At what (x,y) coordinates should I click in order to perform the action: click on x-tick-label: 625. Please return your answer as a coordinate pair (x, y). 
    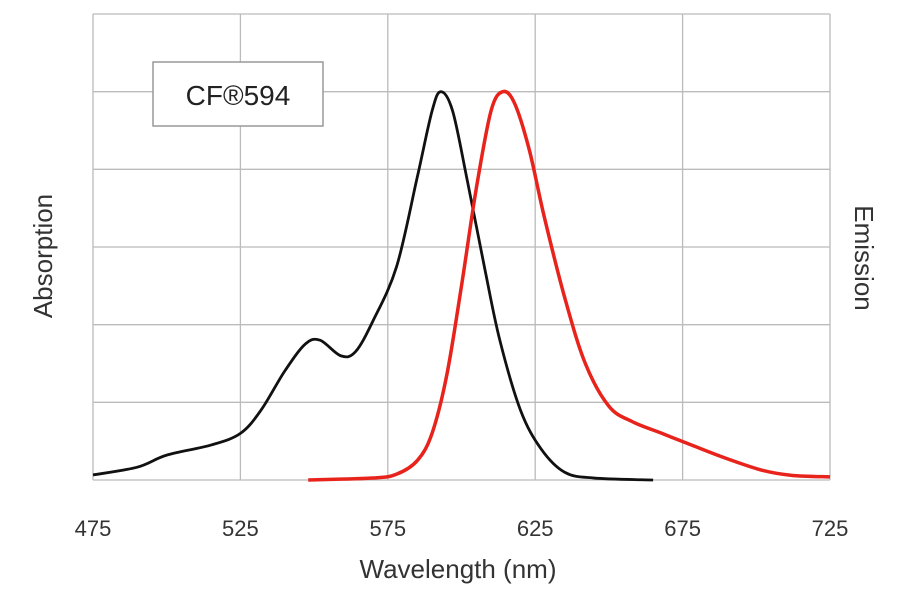
    Looking at the image, I should click on (535, 528).